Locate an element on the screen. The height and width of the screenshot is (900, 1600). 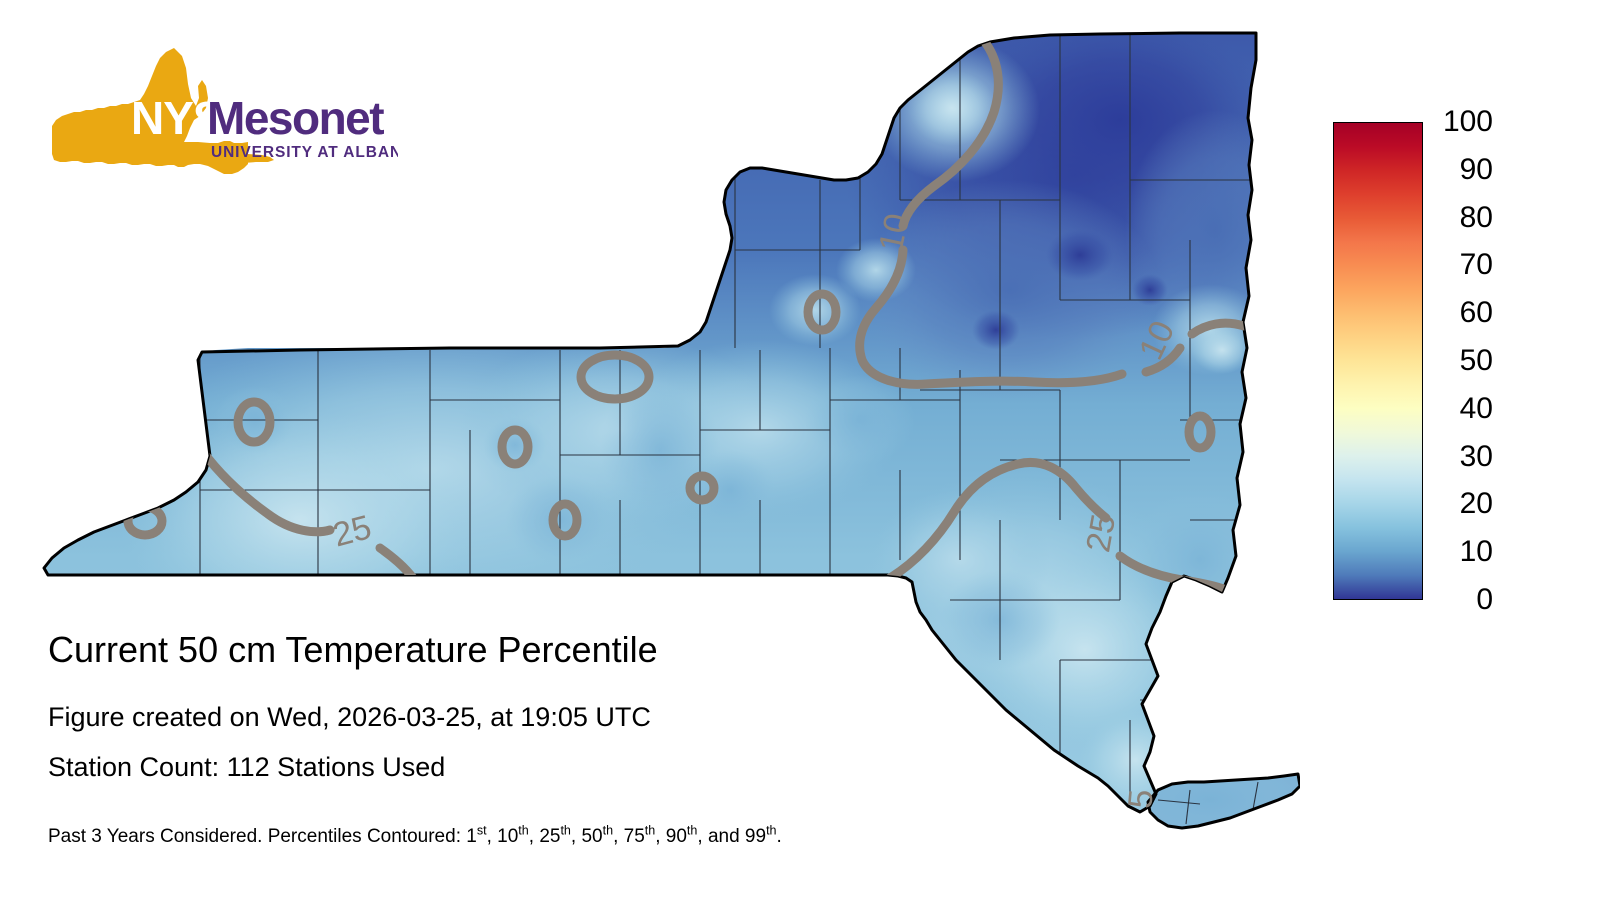
contour-10-north-b is located at coordinates (991, 317).